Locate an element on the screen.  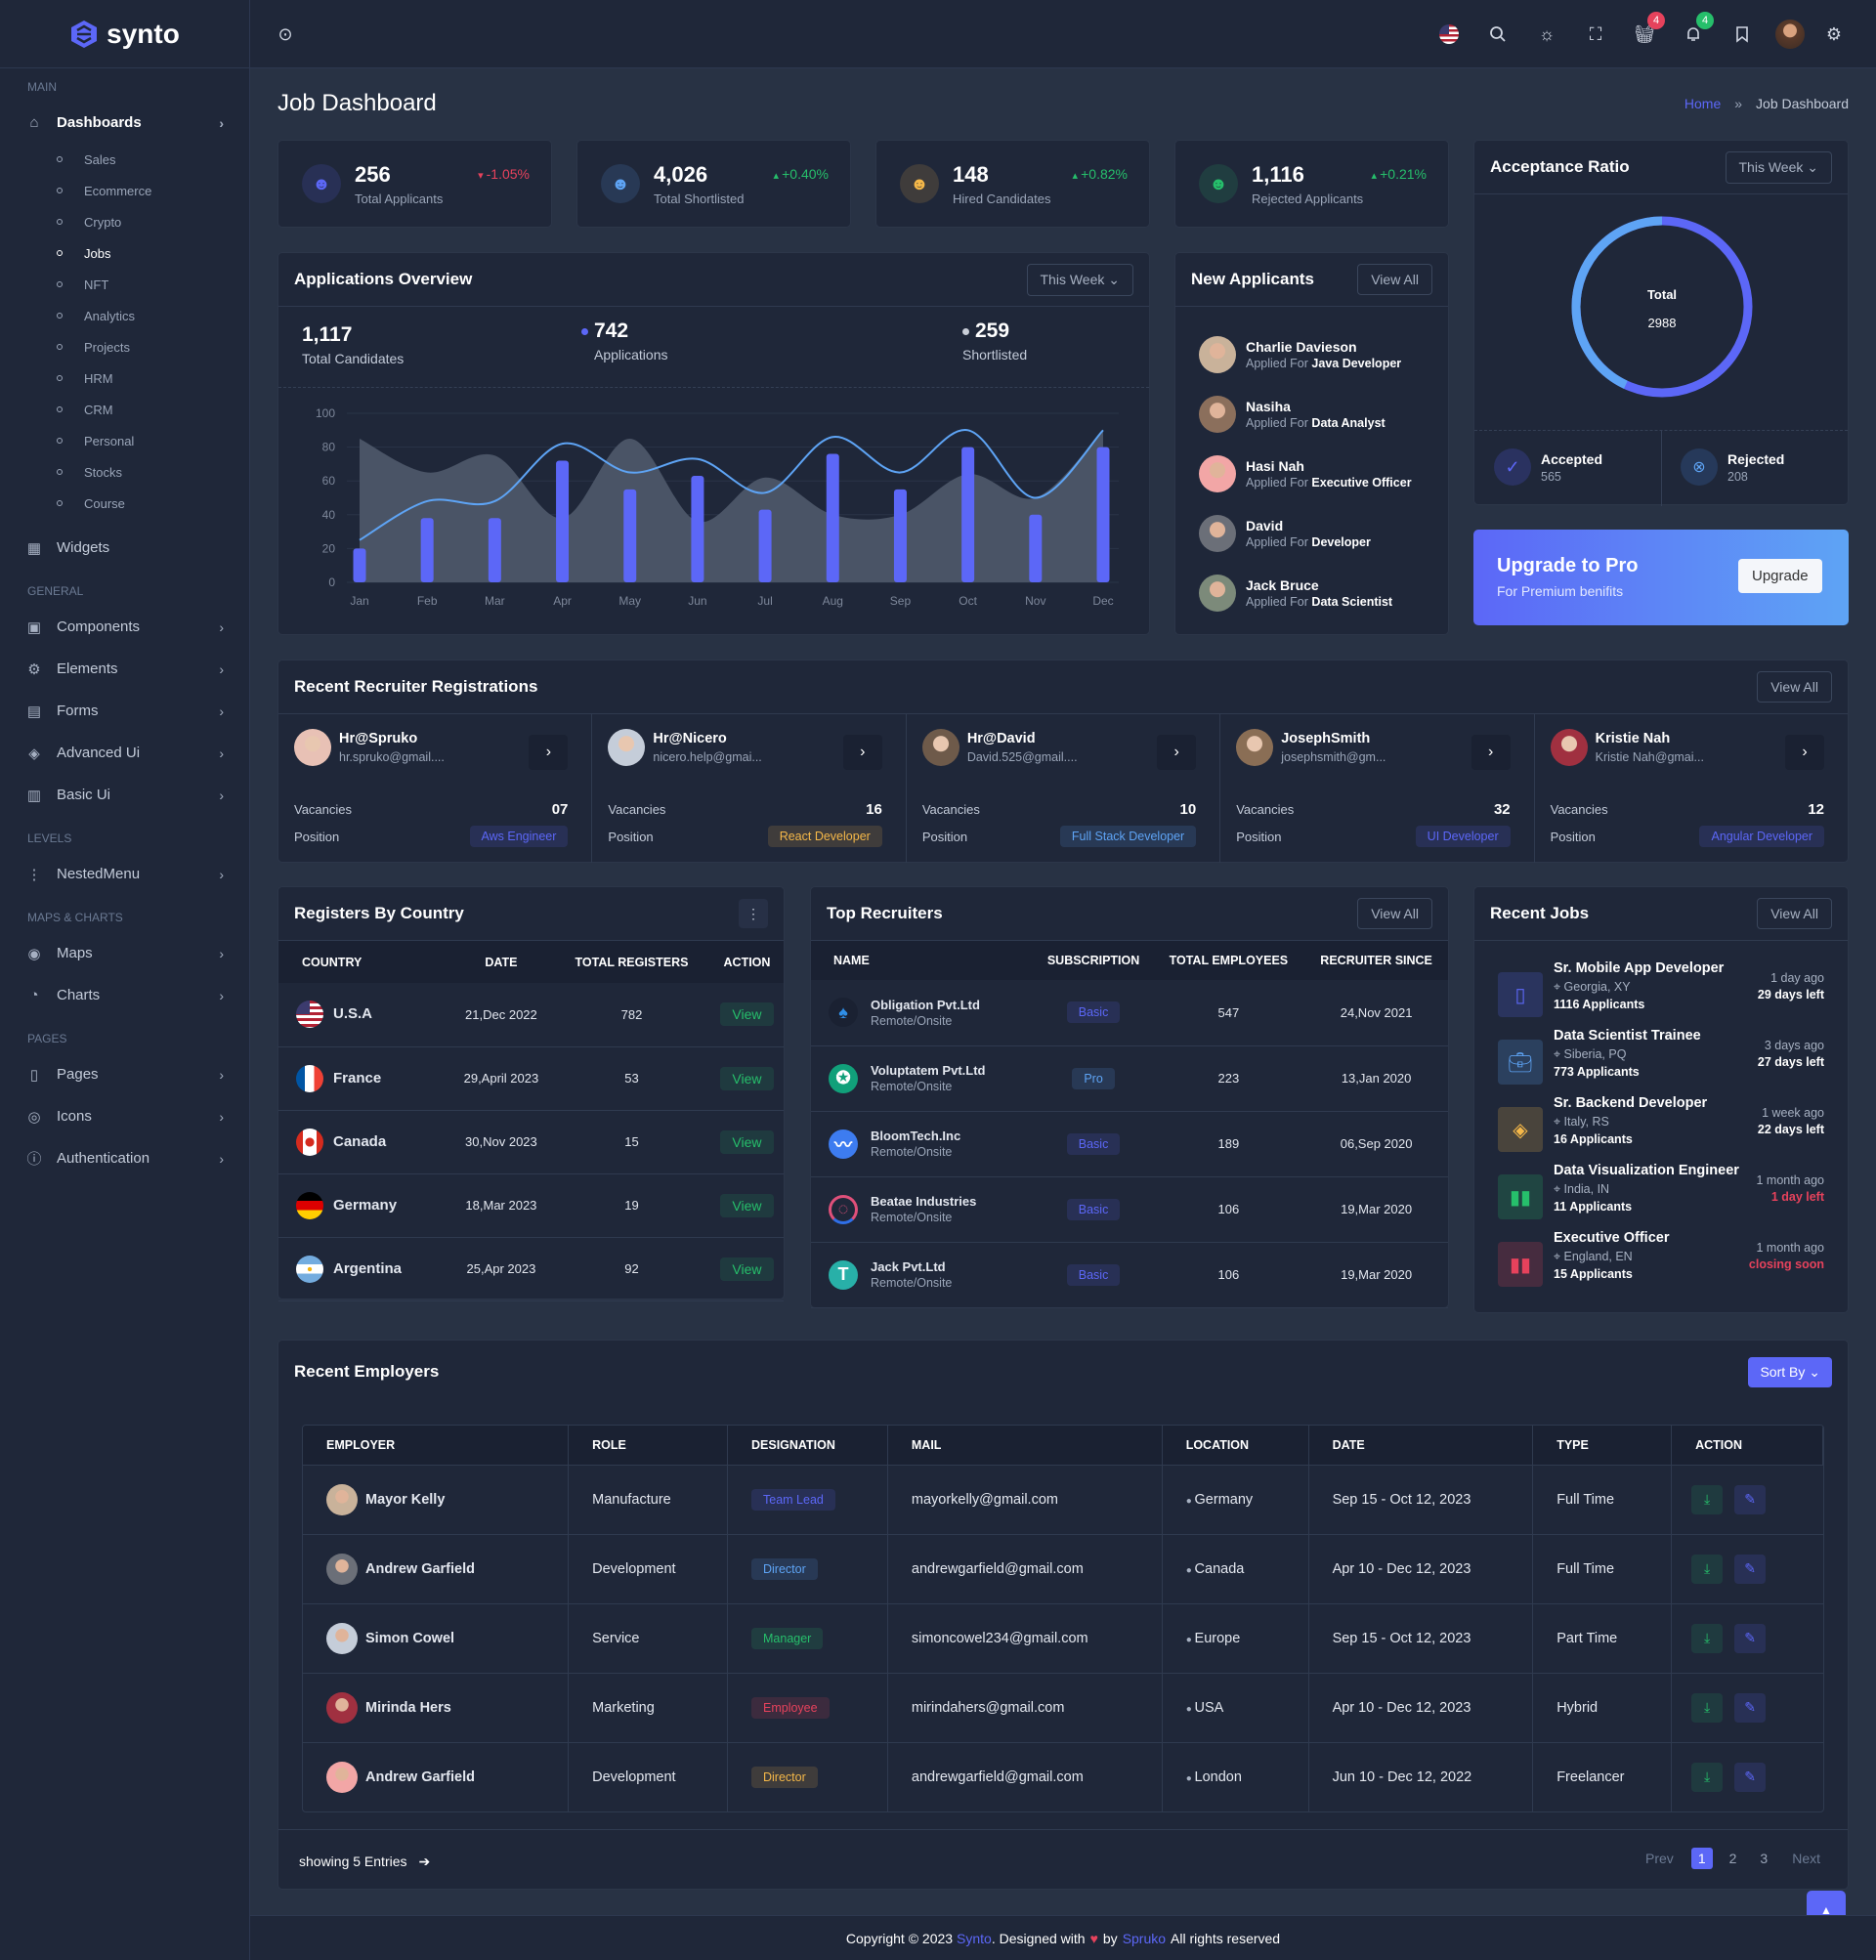
settings-gear-icon: ⚙ is located at coordinates (1834, 33).